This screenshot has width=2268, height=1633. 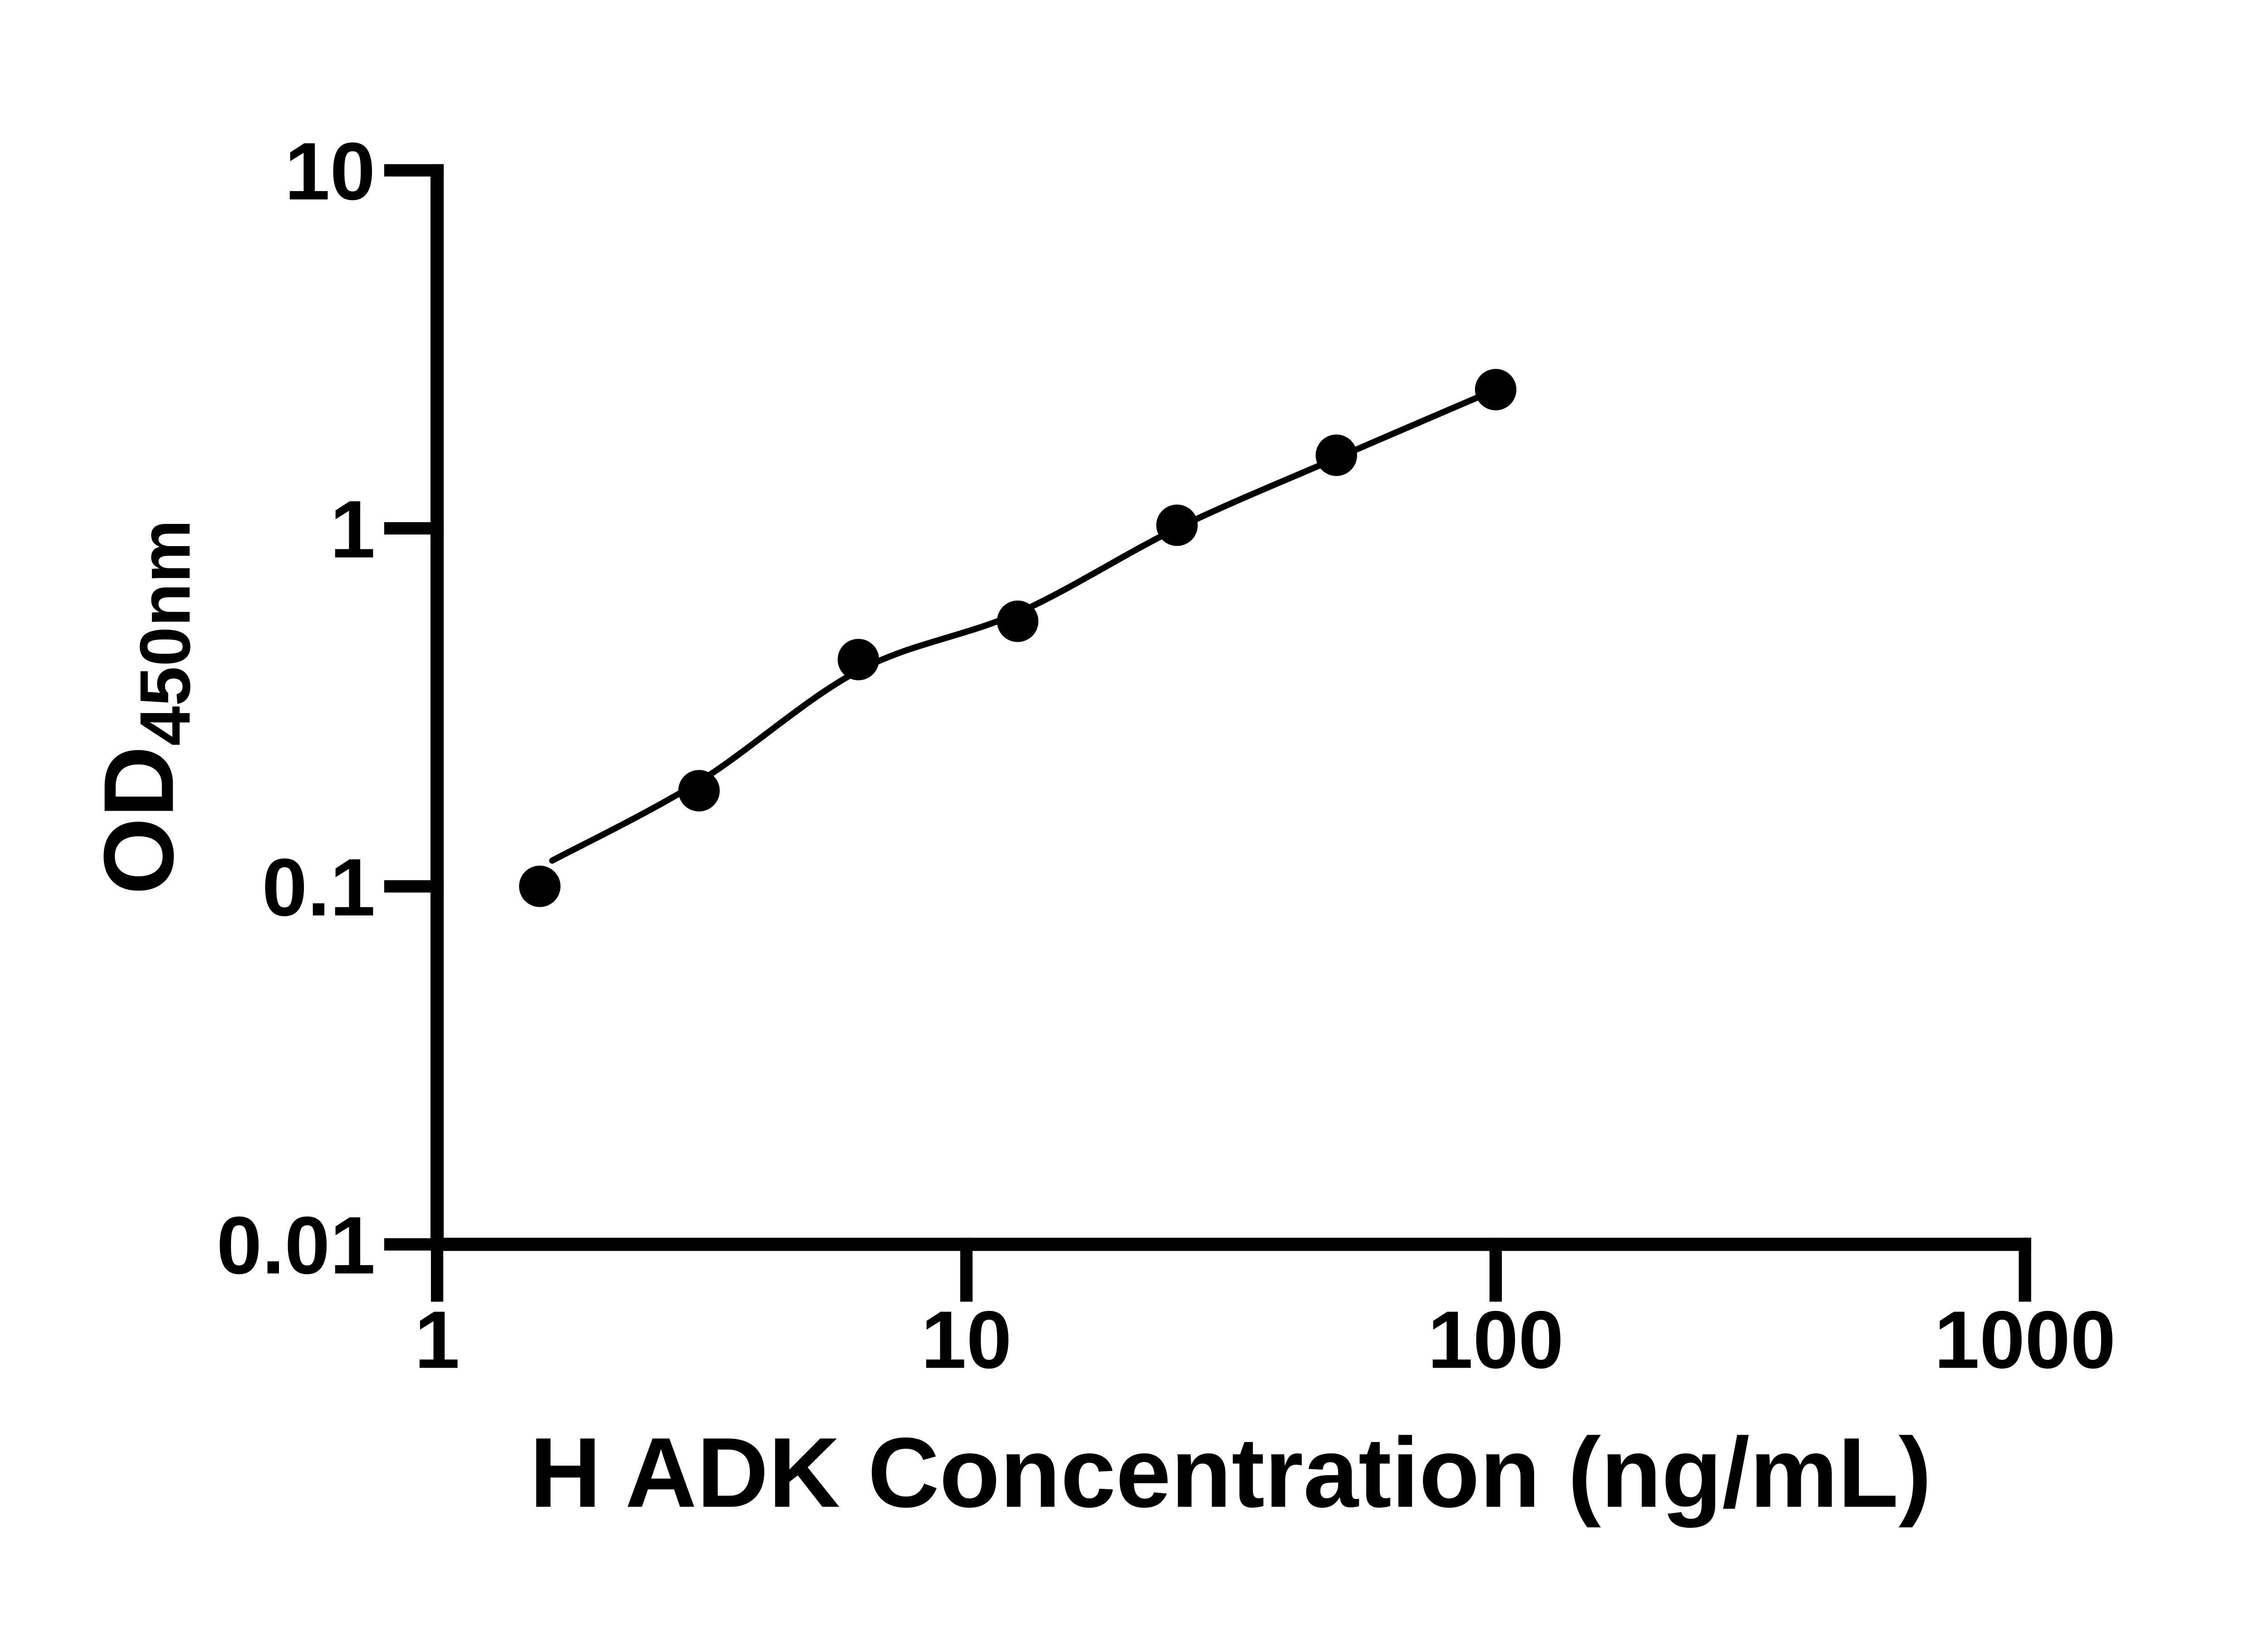 What do you see at coordinates (1231, 1473) in the screenshot?
I see `x-axis-title: H ADK Concentration (ng/mL)` at bounding box center [1231, 1473].